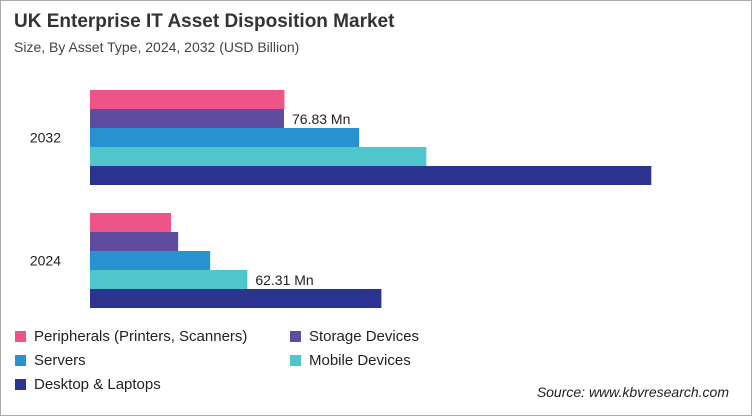  Describe the element at coordinates (284, 280) in the screenshot. I see `data-label: 62.31 Mn` at that location.